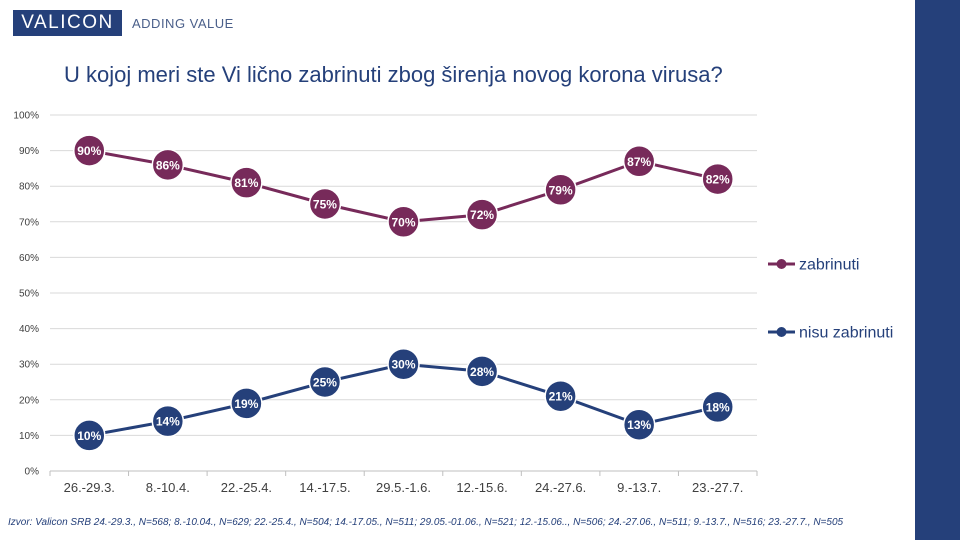 This screenshot has height=540, width=960. What do you see at coordinates (717, 487) in the screenshot?
I see `x-tick-label: 23.-27.7.` at bounding box center [717, 487].